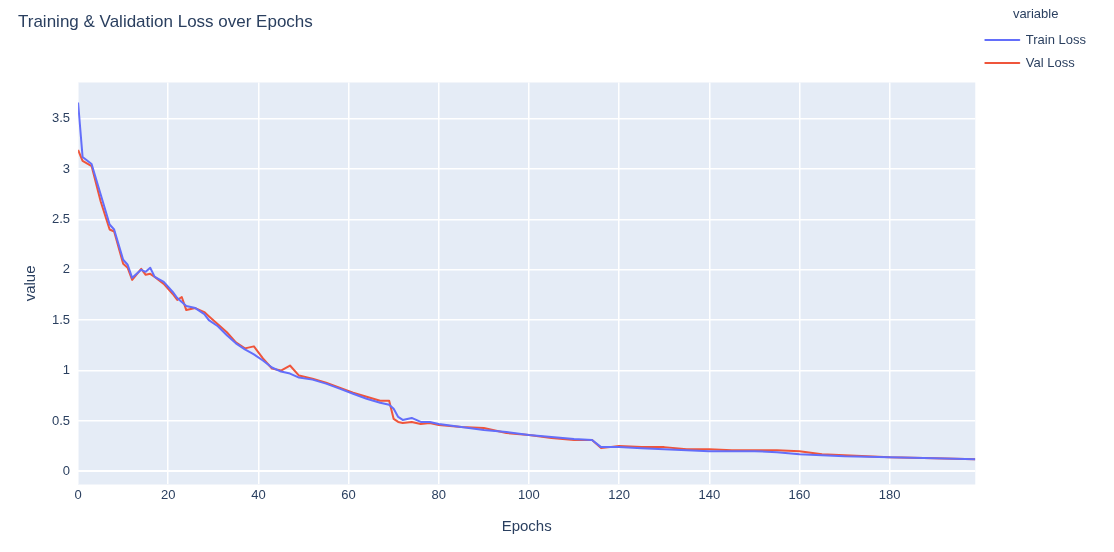  I want to click on x-tick-label: 100, so click(529, 494).